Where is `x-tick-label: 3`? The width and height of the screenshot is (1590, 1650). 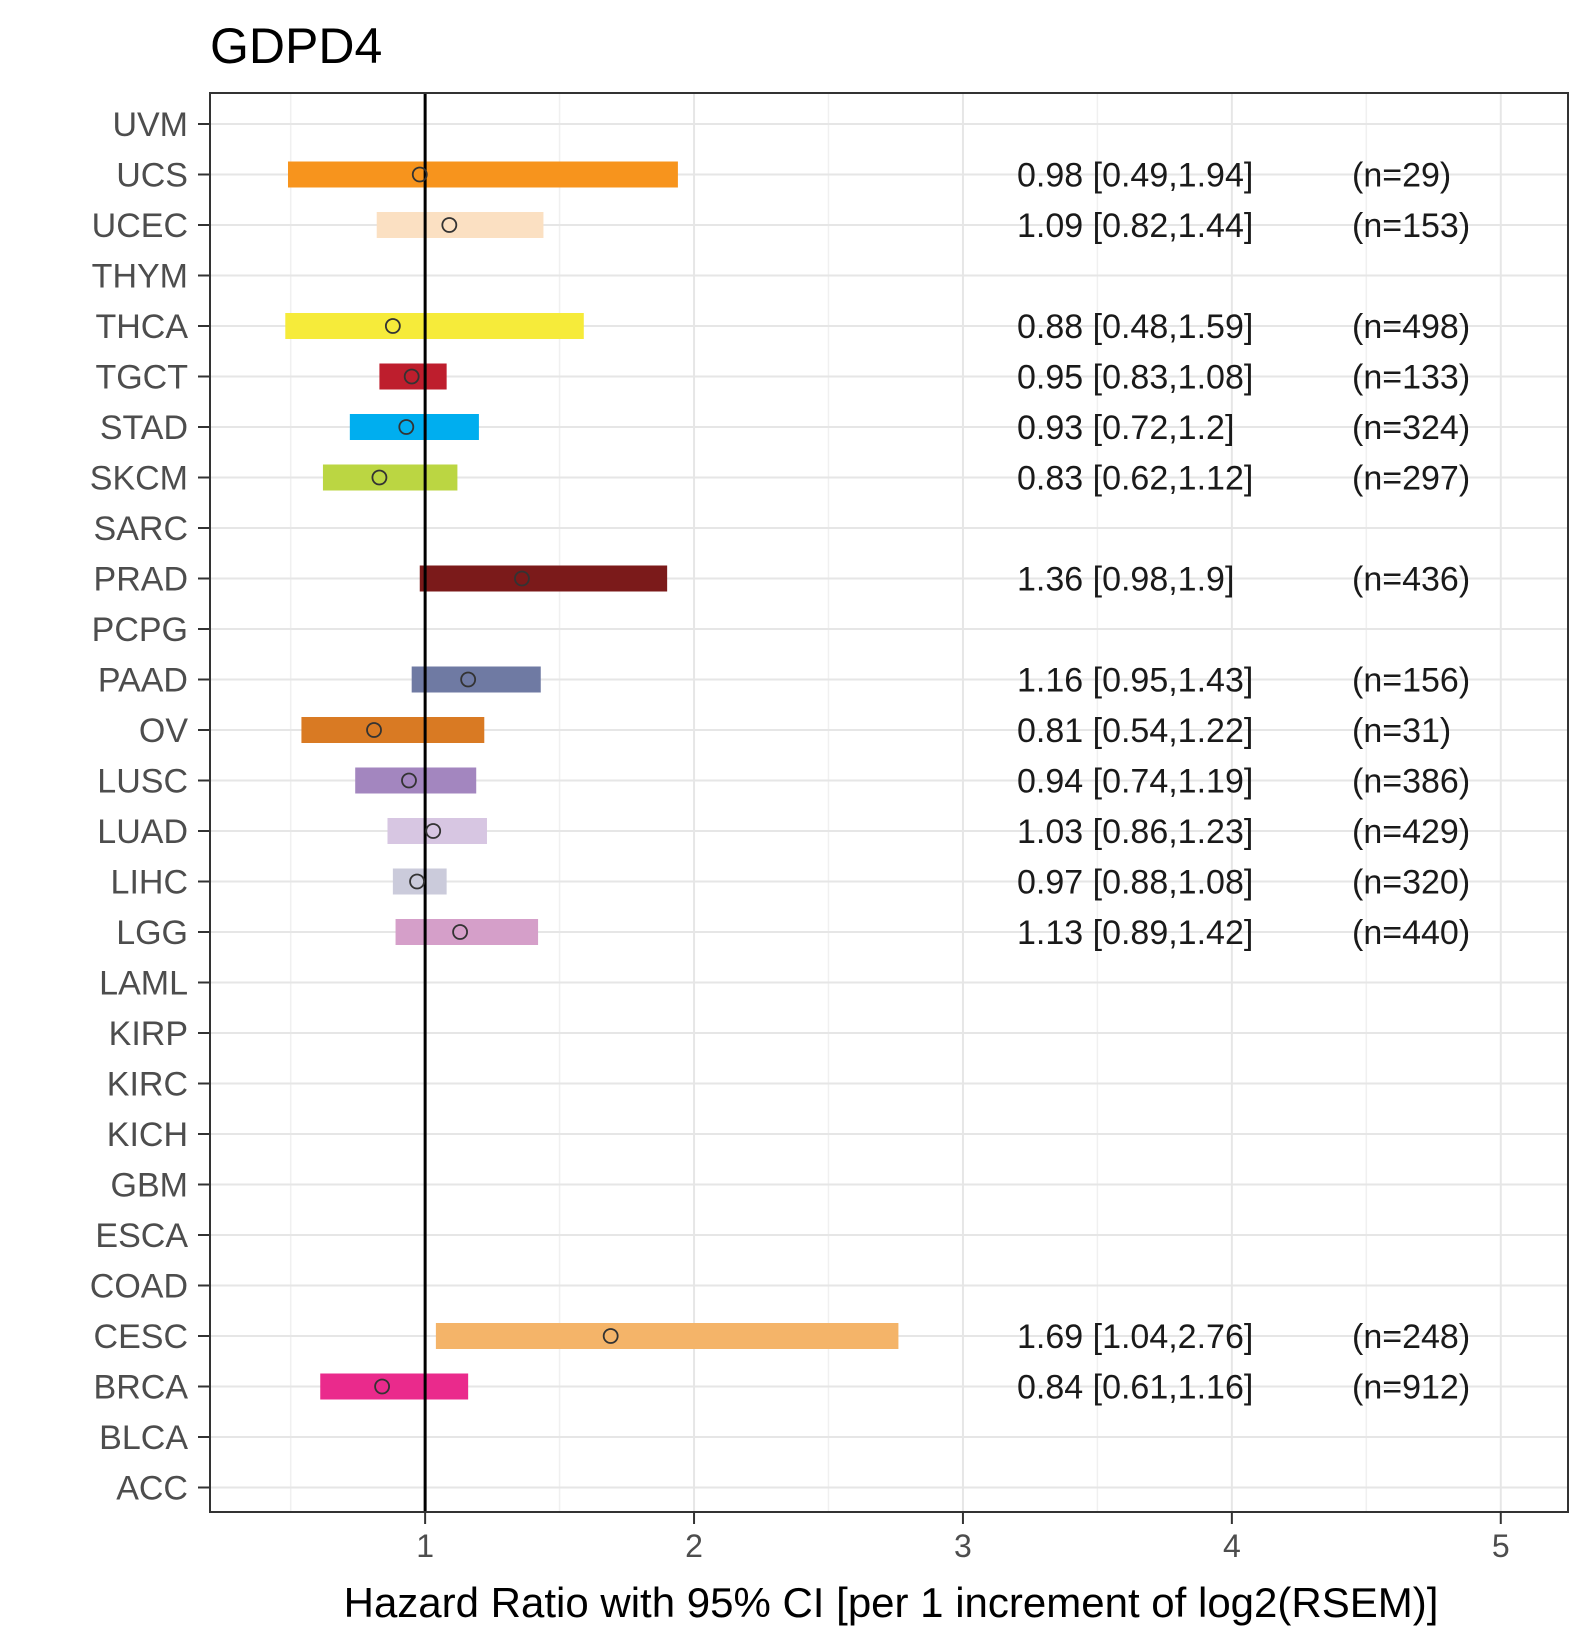
x-tick-label: 3 is located at coordinates (963, 1546).